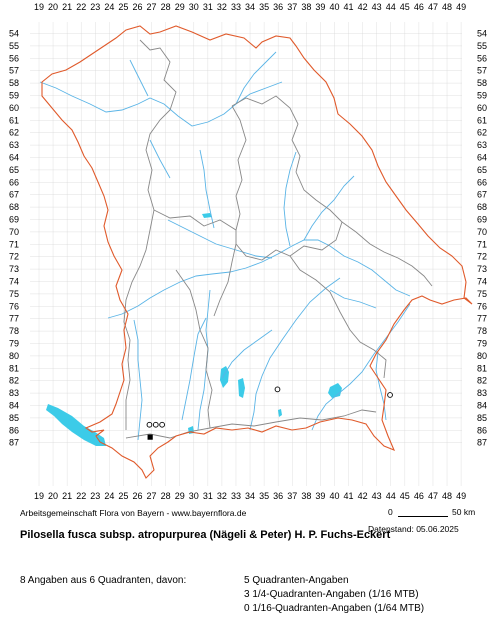  Describe the element at coordinates (461, 495) in the screenshot. I see `x-tick-bottom-49: 49` at that location.